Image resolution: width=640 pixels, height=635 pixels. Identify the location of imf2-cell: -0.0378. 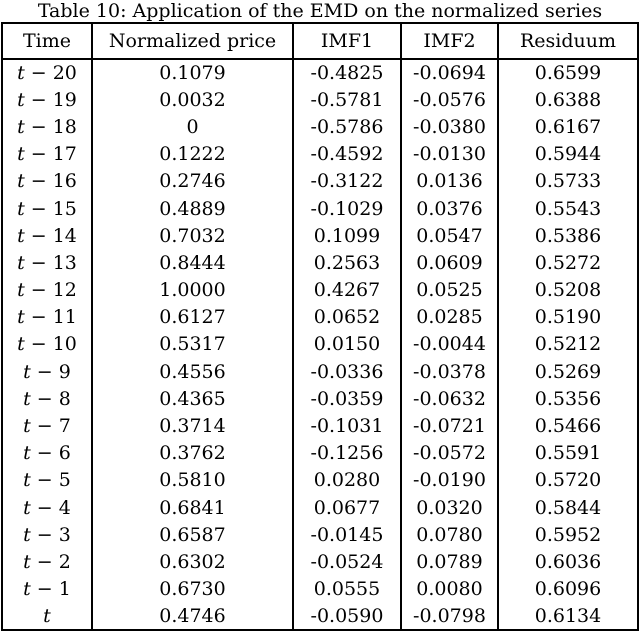
(449, 372).